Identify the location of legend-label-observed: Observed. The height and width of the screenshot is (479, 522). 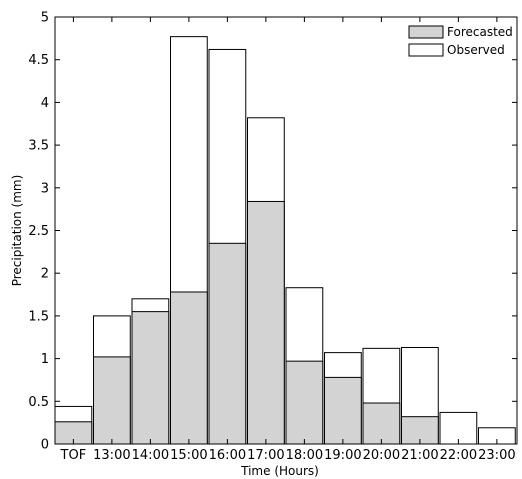
(476, 50).